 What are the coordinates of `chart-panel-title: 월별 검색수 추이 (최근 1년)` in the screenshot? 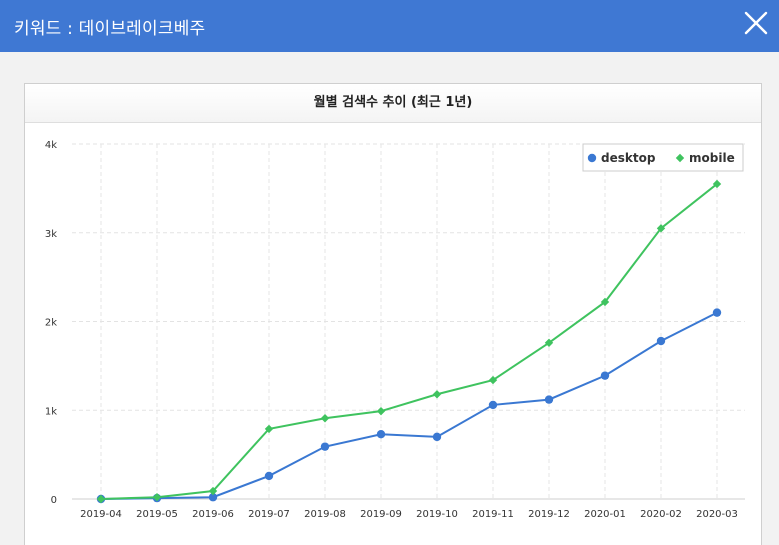 It's located at (393, 103).